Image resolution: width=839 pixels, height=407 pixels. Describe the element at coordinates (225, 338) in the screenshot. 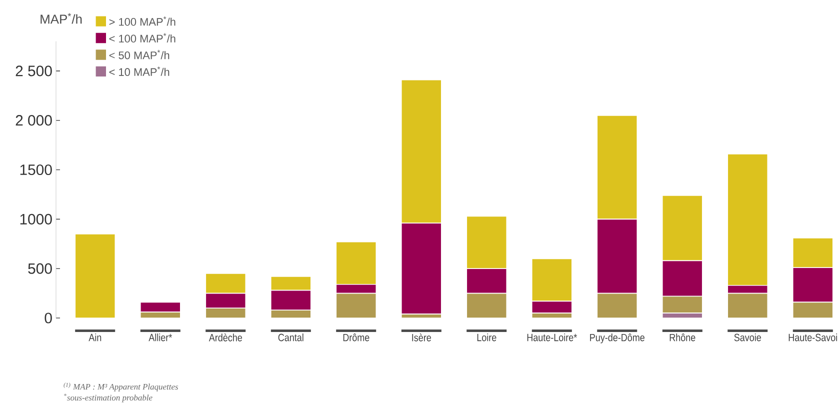

I see `x-tick-label: Ardèche` at that location.